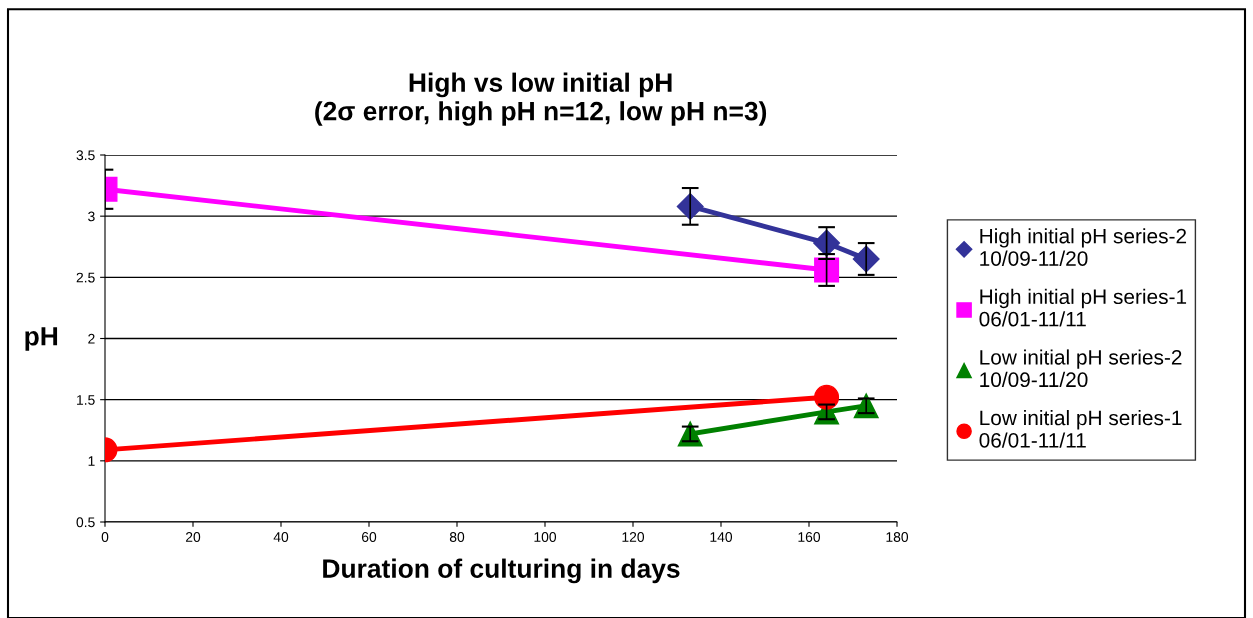  I want to click on chart-title: High vs low initial pH (2σ error, high pH n=12, low pH n=3), so click(541, 99).